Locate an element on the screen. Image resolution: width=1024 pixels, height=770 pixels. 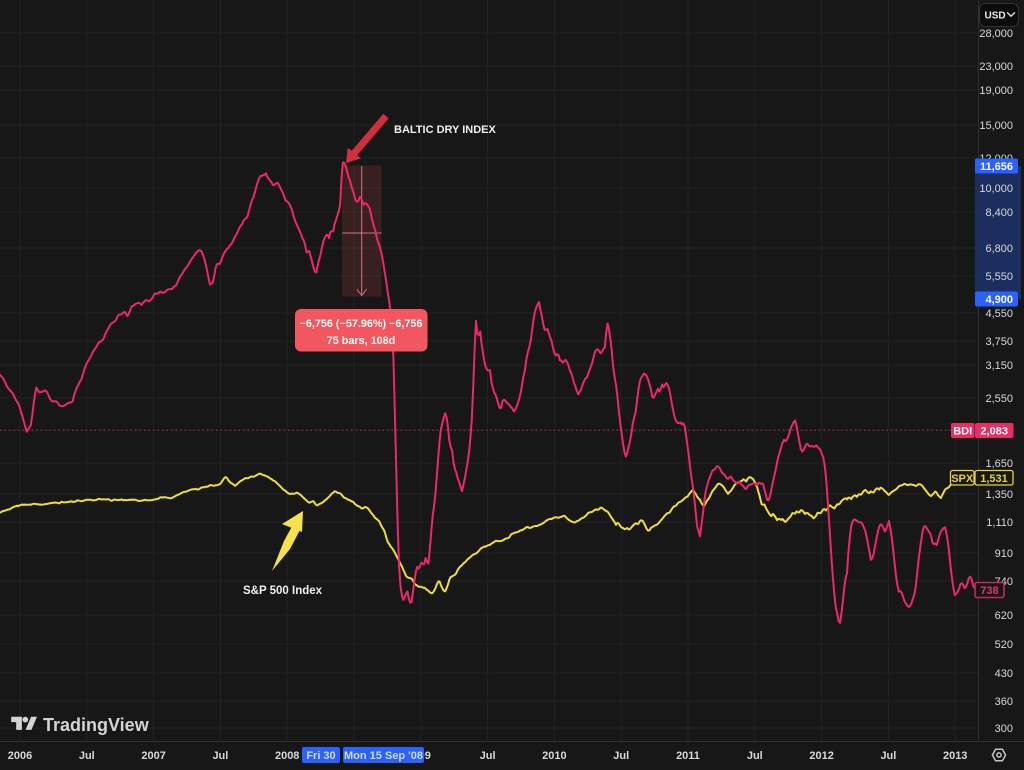
svg-text: 520 is located at coordinates (1004, 645).